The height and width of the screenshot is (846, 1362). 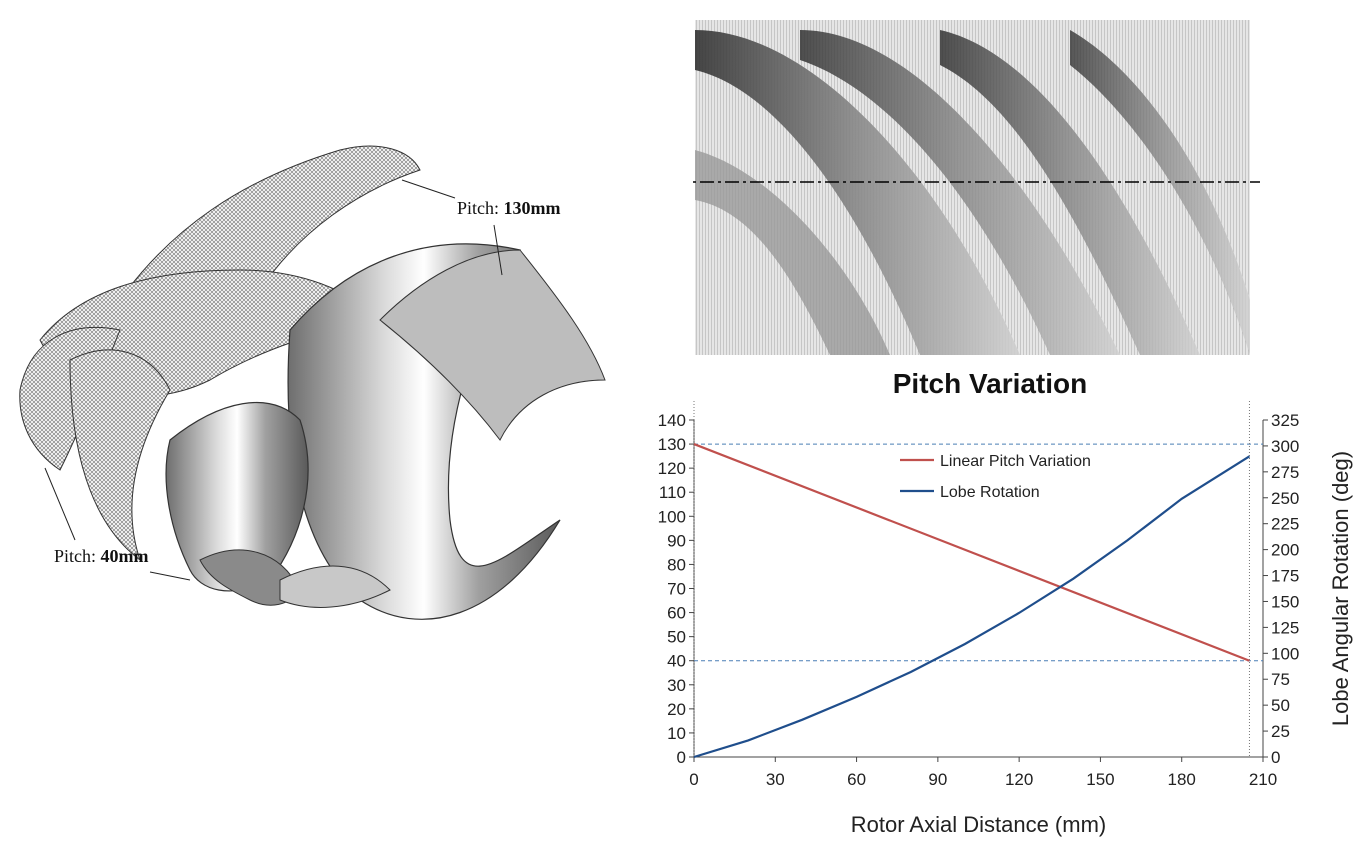 What do you see at coordinates (1285, 627) in the screenshot?
I see `y2-tick-label: 125` at bounding box center [1285, 627].